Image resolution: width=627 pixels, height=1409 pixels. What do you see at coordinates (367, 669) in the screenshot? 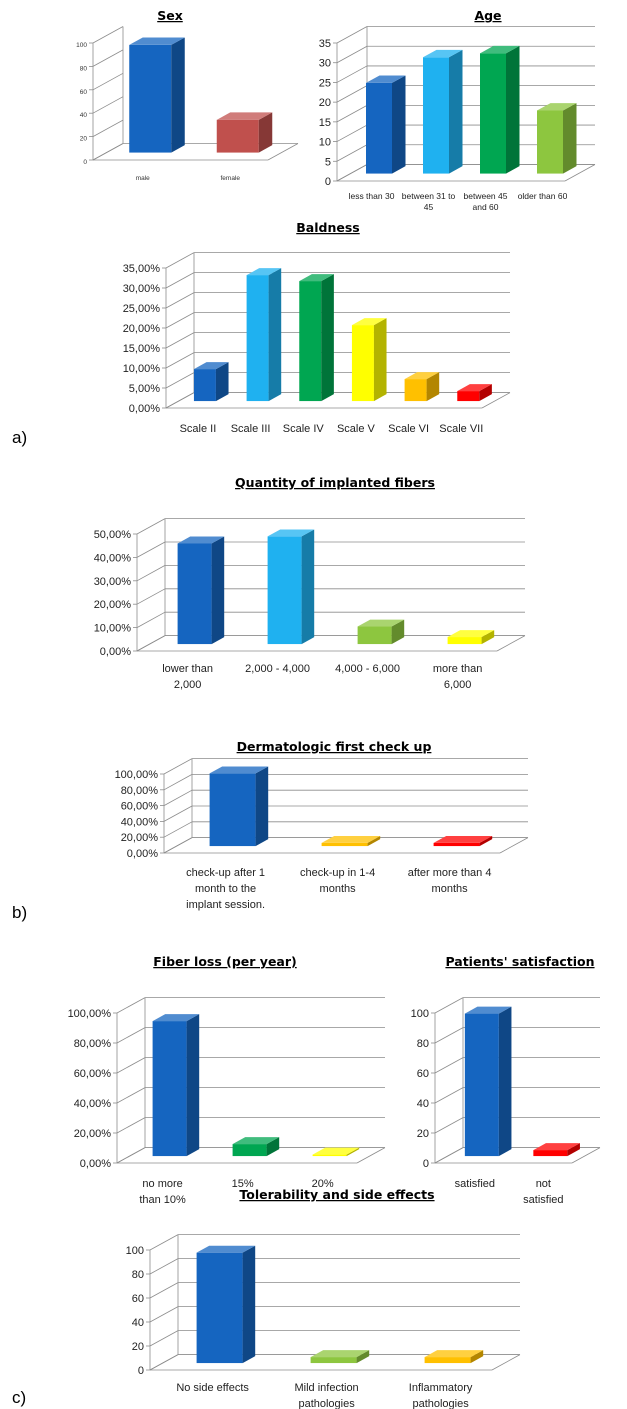
I see `category-label: 4,000 - 6,000` at bounding box center [367, 669].